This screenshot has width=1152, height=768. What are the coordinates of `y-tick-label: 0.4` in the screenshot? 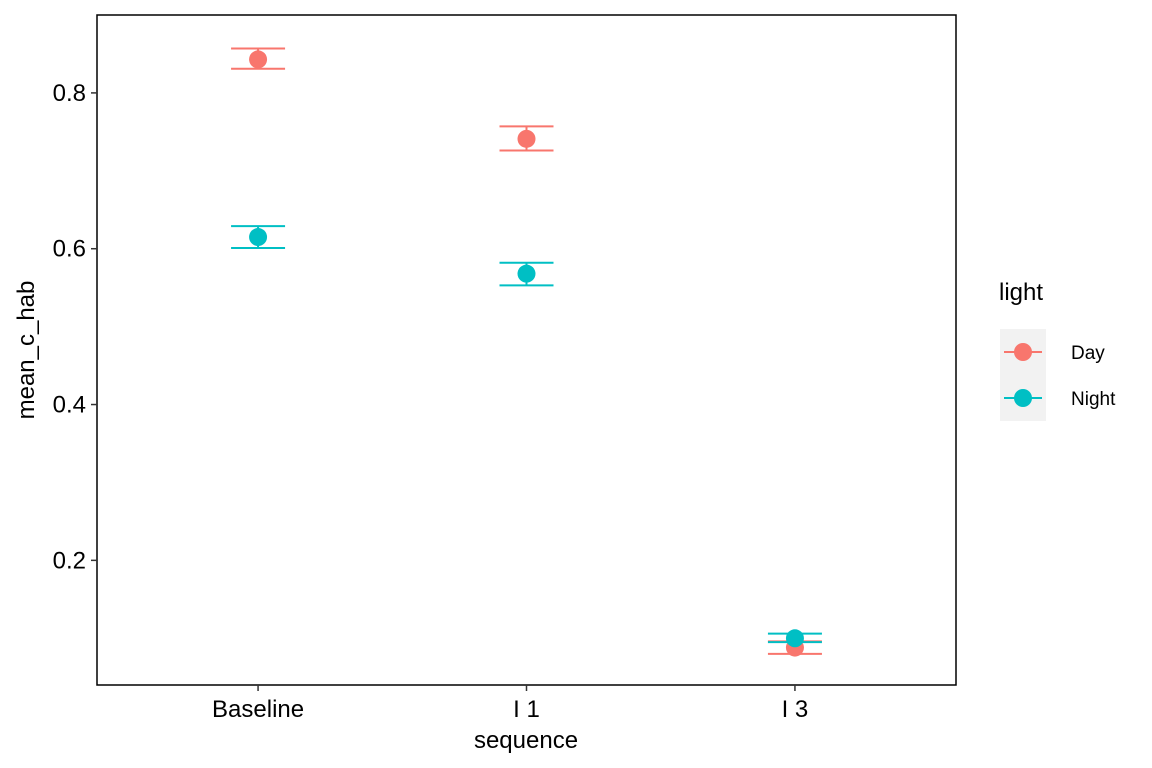 It's located at (69, 405).